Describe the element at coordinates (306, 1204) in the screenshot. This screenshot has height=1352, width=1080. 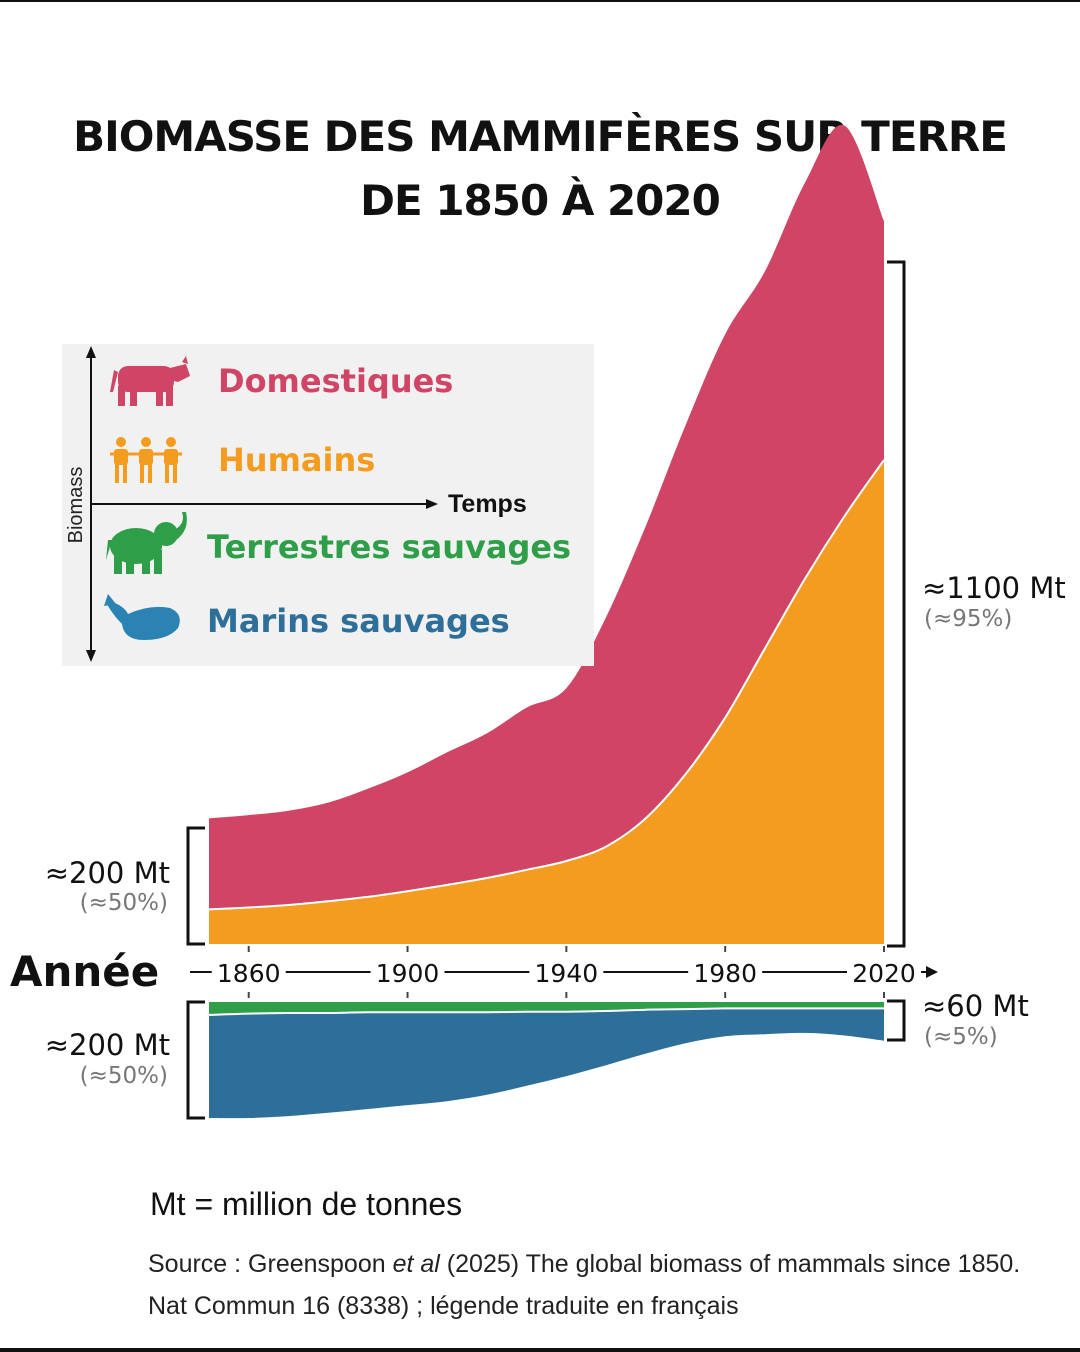
I see `unit-note: Mt = million de tonnes` at that location.